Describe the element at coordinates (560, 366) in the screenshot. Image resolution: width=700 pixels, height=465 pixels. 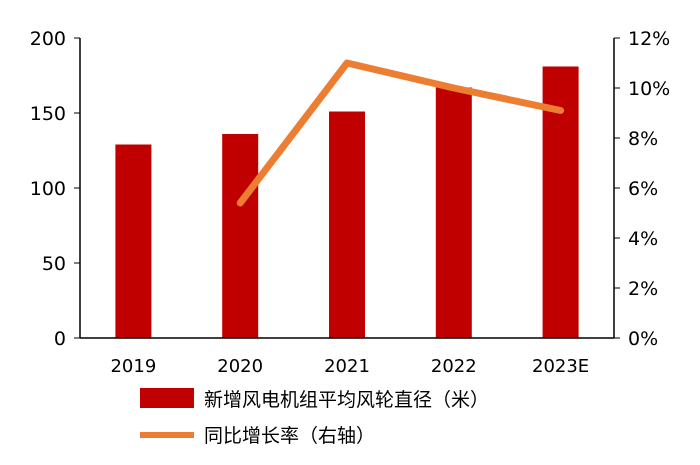
I see `x-tick-label: 2023E` at that location.